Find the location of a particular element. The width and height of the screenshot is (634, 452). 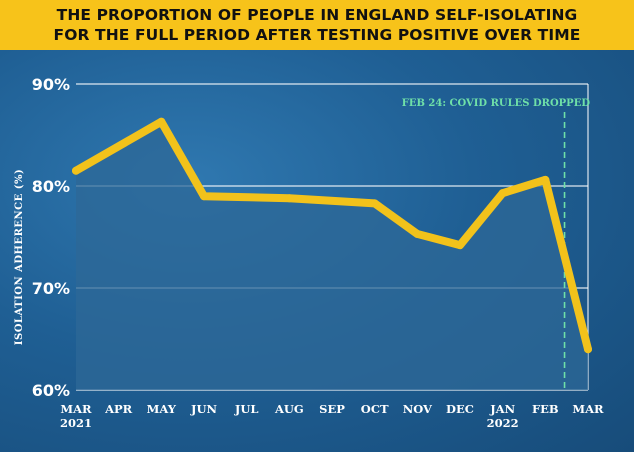

x-tick-label: JUL is located at coordinates (246, 409).